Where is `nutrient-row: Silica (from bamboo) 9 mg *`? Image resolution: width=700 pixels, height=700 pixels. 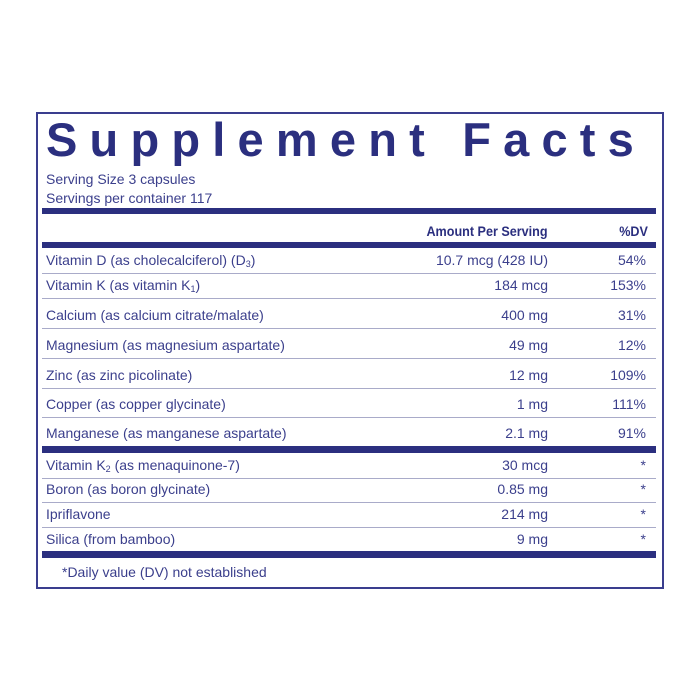
nutrient-row: Silica (from bamboo) 9 mg * is located at coordinates (349, 539).